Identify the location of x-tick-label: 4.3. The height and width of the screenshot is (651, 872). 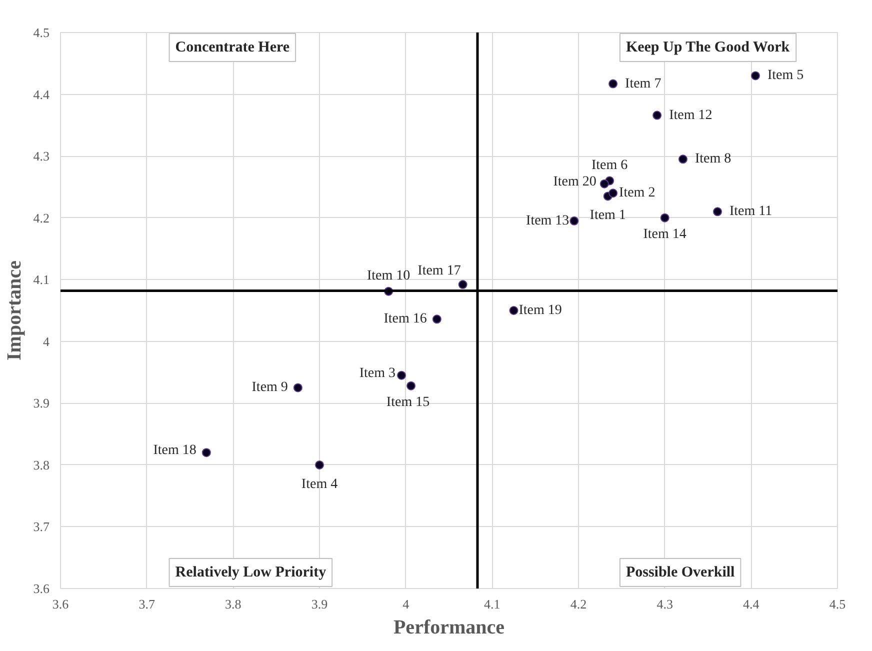
(664, 604).